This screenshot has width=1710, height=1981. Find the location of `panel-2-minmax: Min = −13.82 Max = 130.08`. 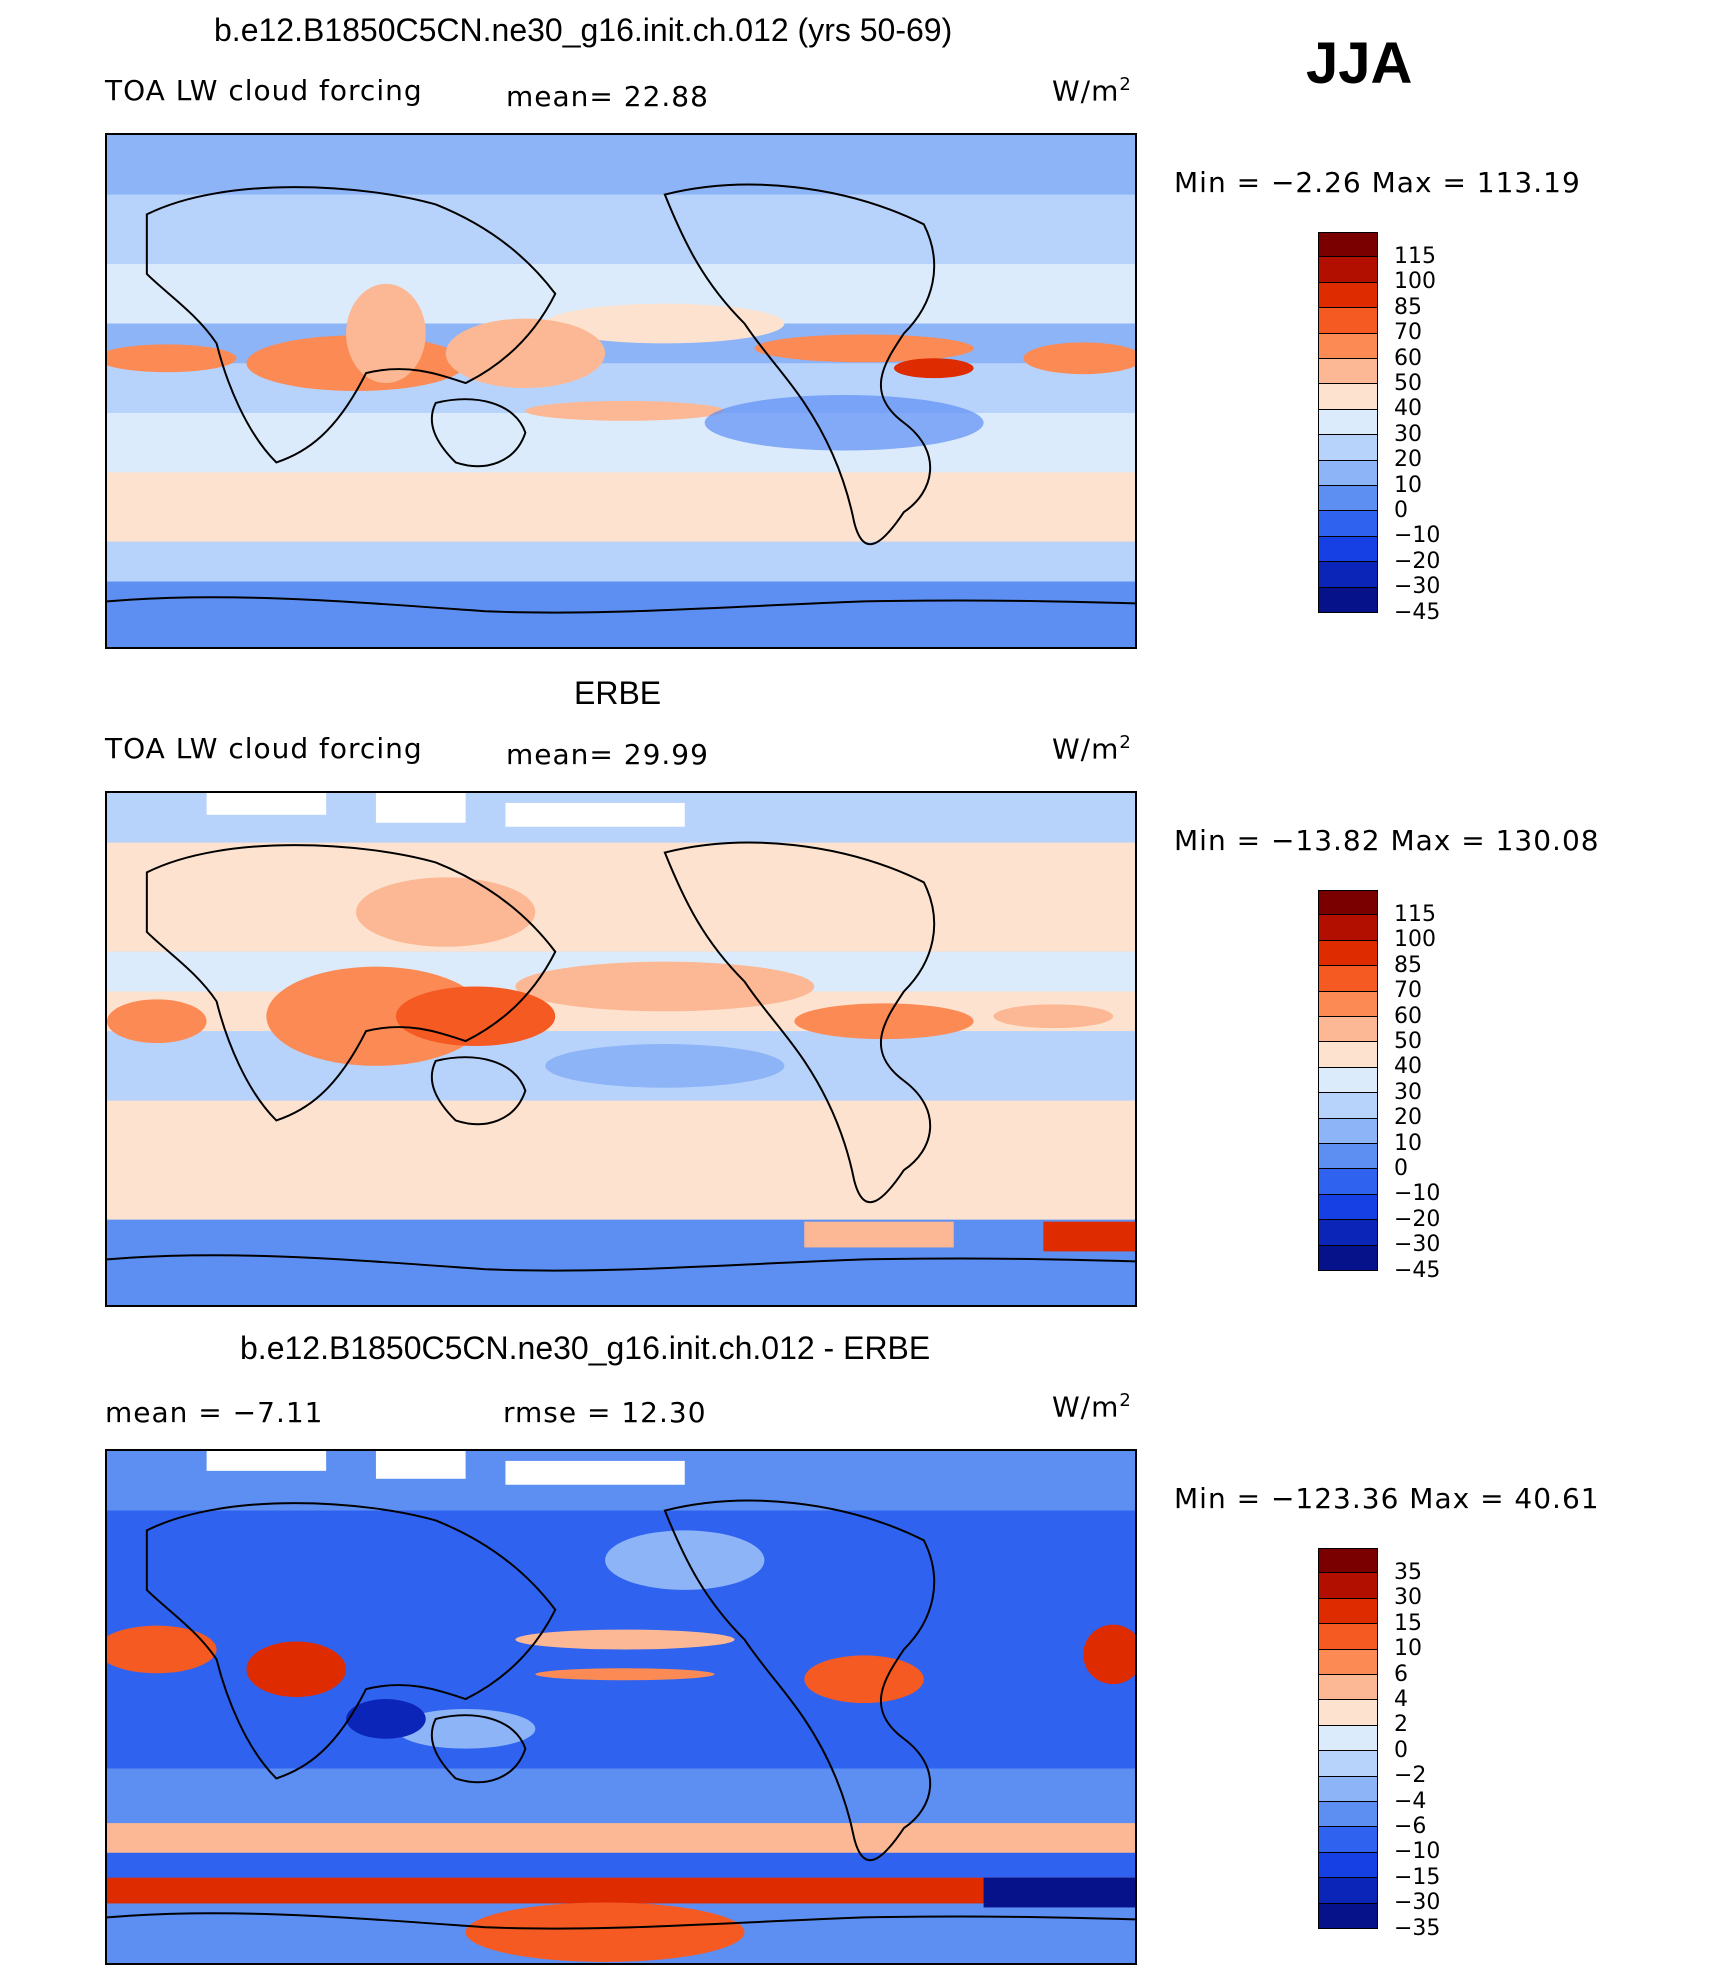

panel-2-minmax: Min = −13.82 Max = 130.08 is located at coordinates (1387, 840).